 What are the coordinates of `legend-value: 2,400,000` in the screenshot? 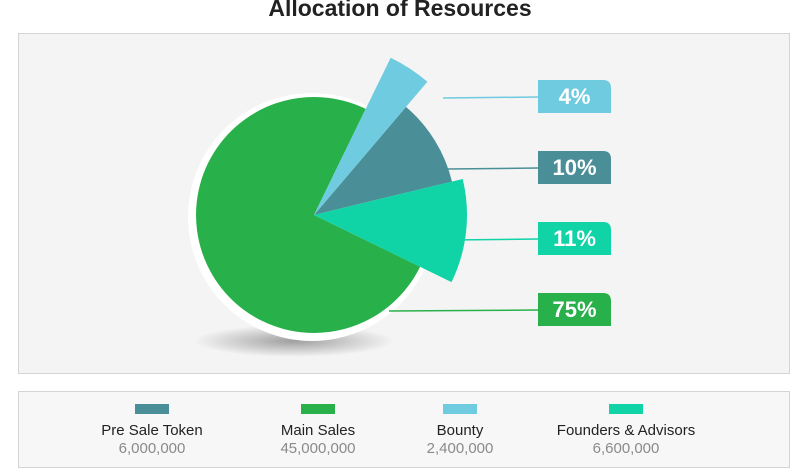 It's located at (460, 448).